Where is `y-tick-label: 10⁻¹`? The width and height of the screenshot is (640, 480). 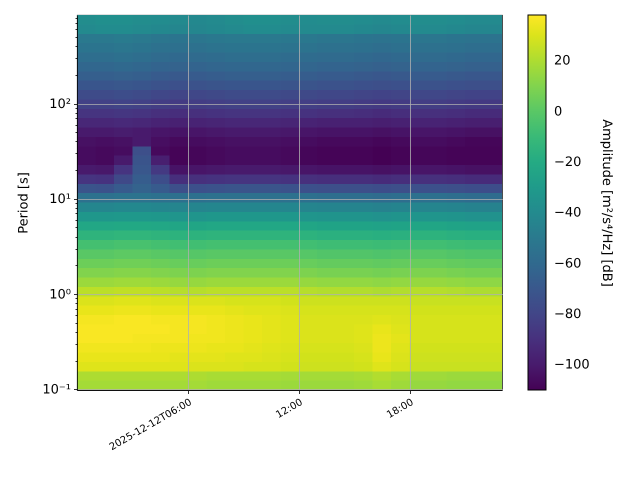
y-tick-label: 10⁻¹ is located at coordinates (56, 390).